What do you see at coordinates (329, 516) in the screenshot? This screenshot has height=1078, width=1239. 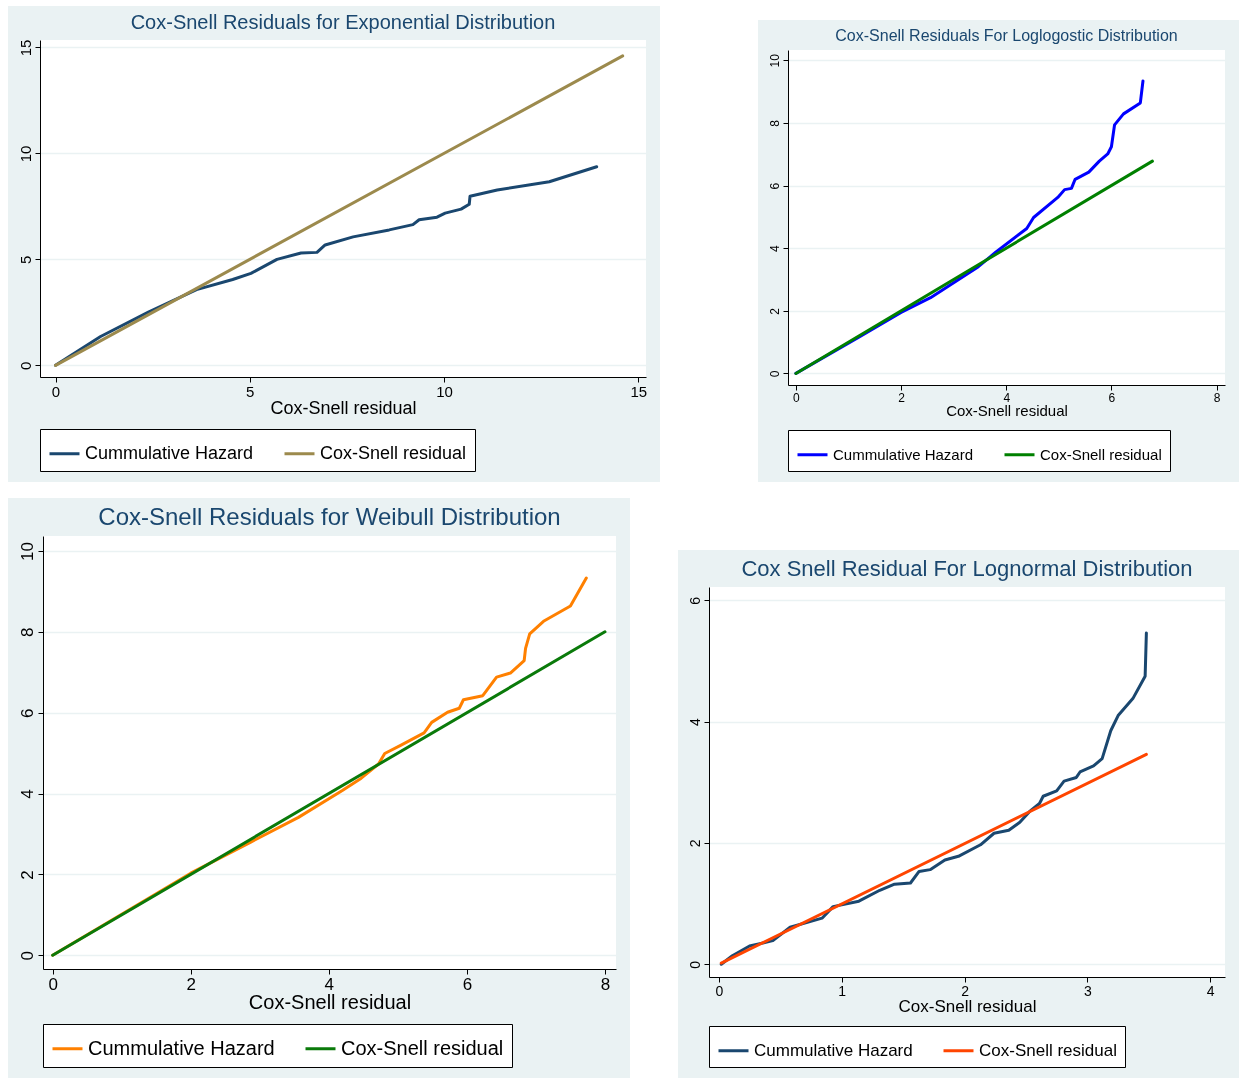 I see `chart-title: Cox-Snell Residuals for Weibull Distribution` at bounding box center [329, 516].